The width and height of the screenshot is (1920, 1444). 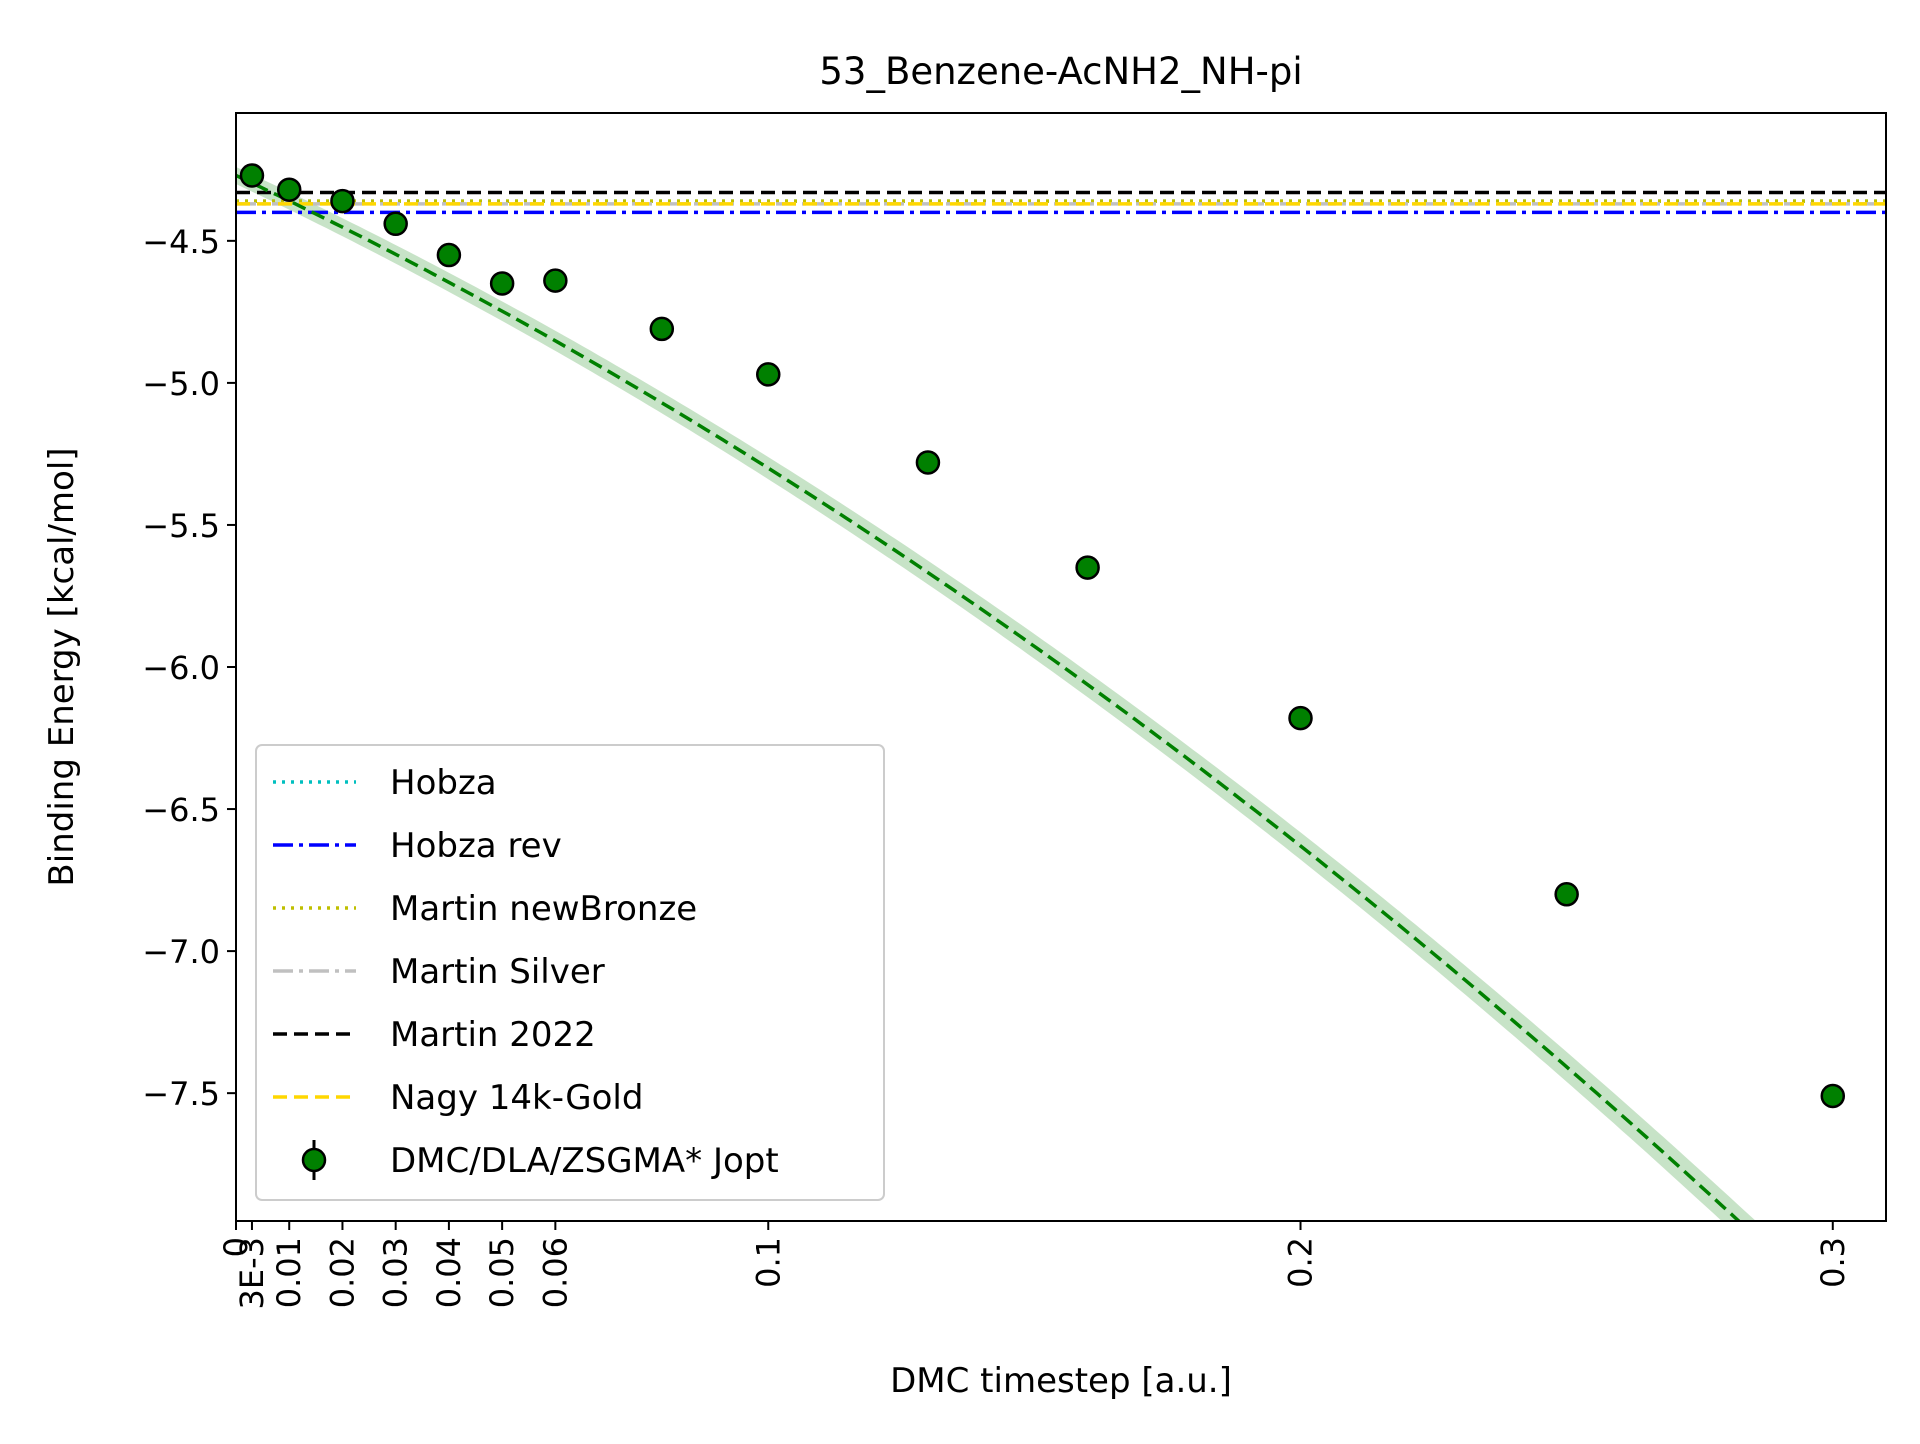 What do you see at coordinates (1060, 71) in the screenshot?
I see `chart-title: 53_Benzene-AcNH2_NH-pi` at bounding box center [1060, 71].